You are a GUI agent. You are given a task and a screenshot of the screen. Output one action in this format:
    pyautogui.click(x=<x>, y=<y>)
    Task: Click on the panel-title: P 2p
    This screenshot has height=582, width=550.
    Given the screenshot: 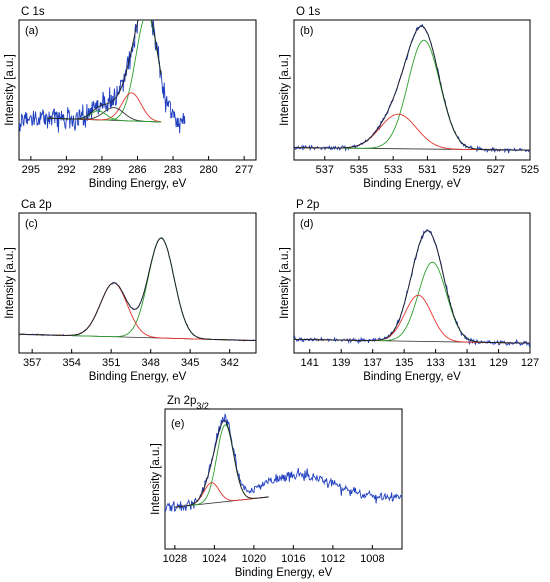 What is the action you would take?
    pyautogui.click(x=307, y=205)
    